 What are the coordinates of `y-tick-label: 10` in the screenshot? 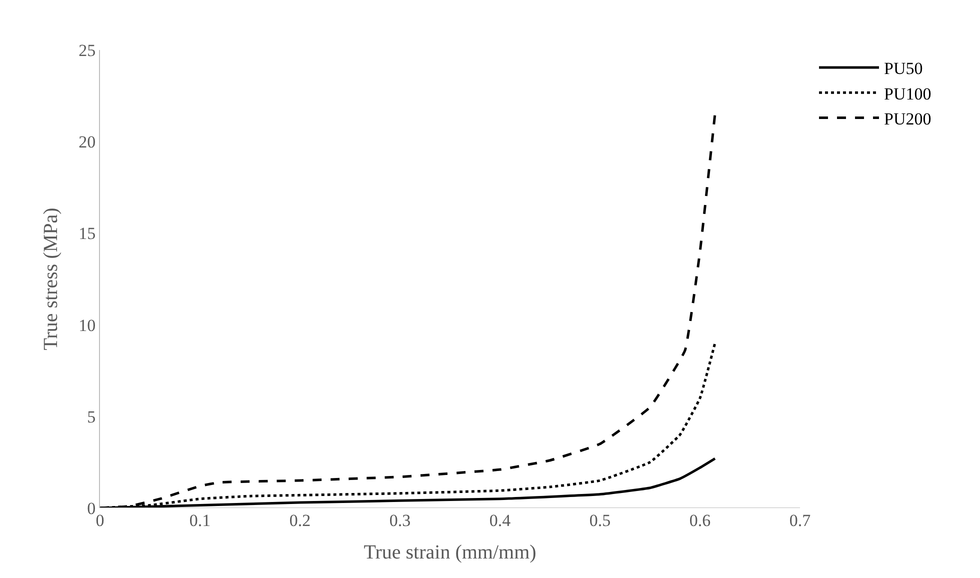 It's located at (87, 325).